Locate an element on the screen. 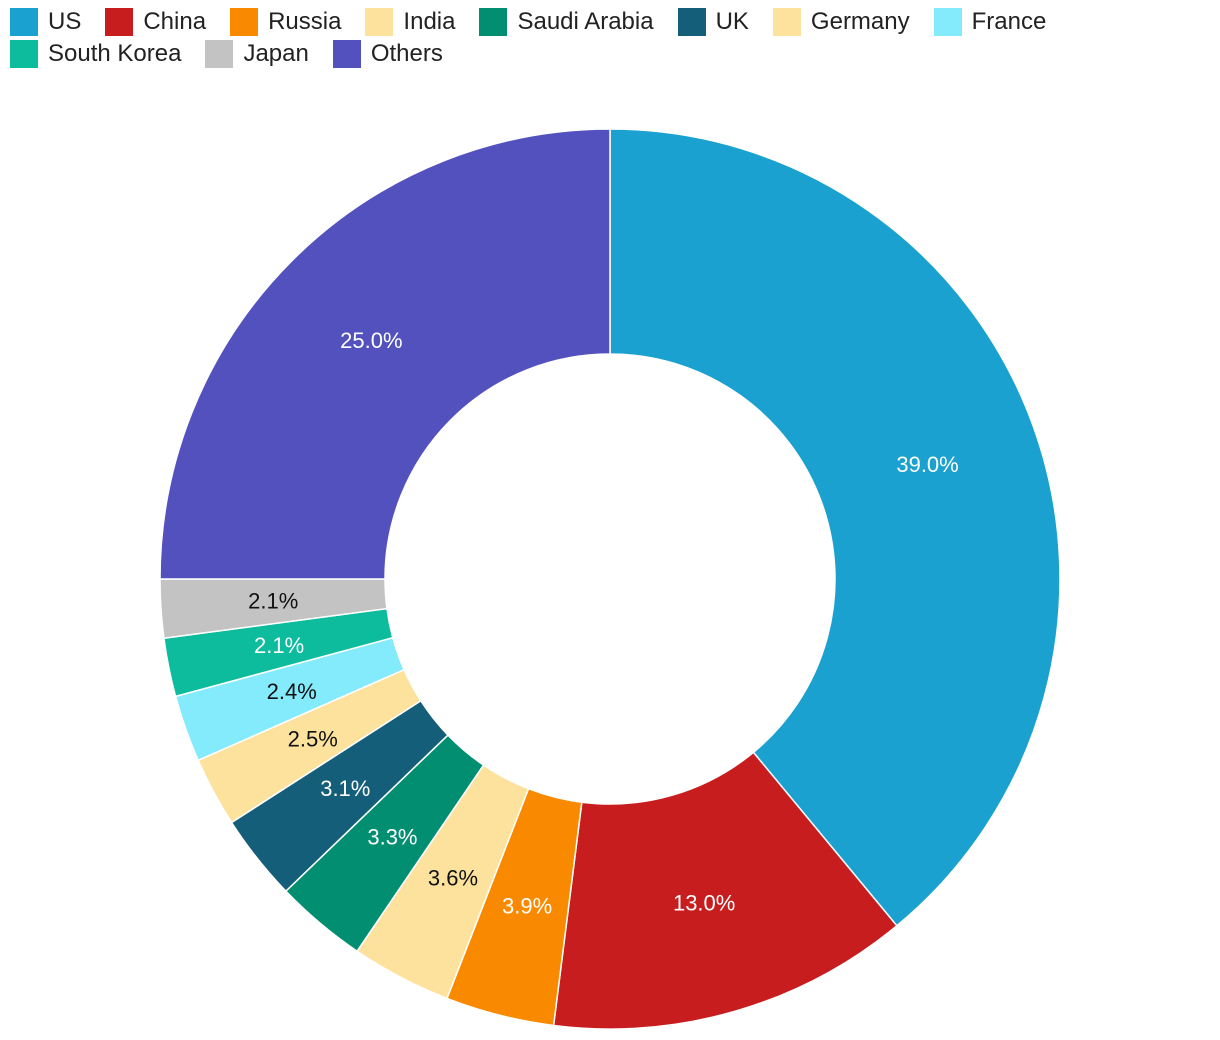 The height and width of the screenshot is (1040, 1220). legend-label: South Korea is located at coordinates (115, 53).